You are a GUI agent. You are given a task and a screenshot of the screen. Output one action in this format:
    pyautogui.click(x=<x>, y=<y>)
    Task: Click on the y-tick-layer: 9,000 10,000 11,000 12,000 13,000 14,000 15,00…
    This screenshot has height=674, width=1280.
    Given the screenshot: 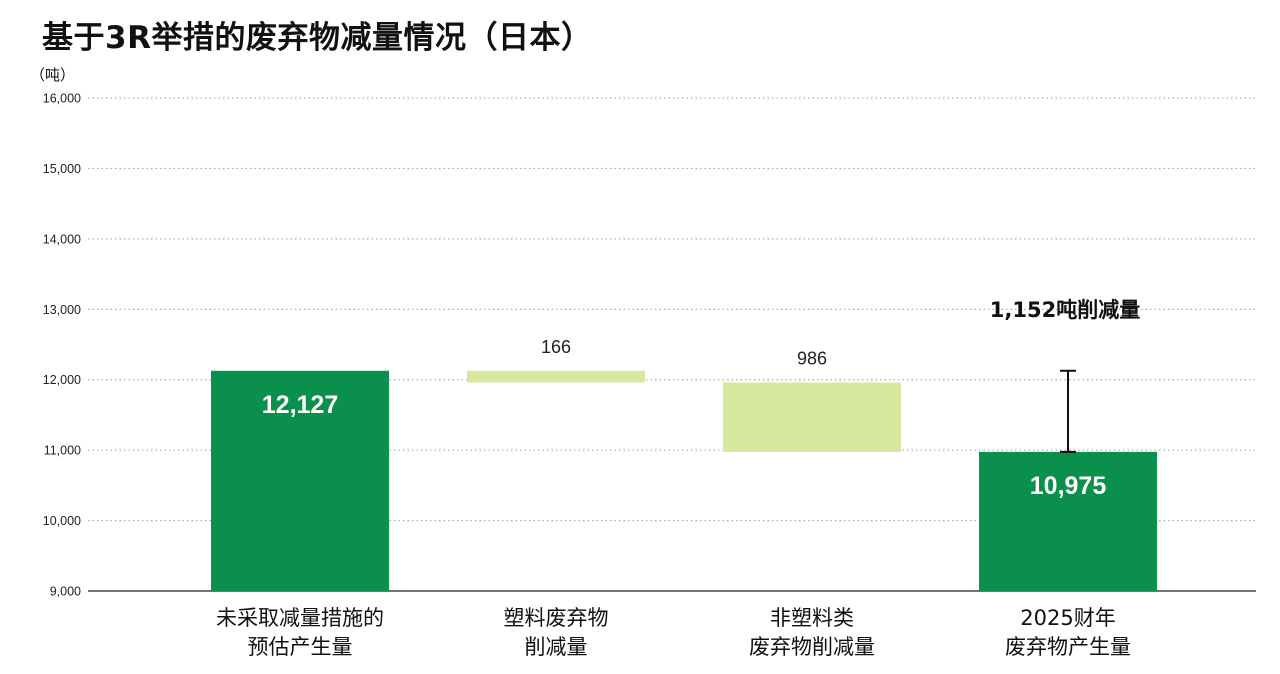 What is the action you would take?
    pyautogui.click(x=62, y=345)
    